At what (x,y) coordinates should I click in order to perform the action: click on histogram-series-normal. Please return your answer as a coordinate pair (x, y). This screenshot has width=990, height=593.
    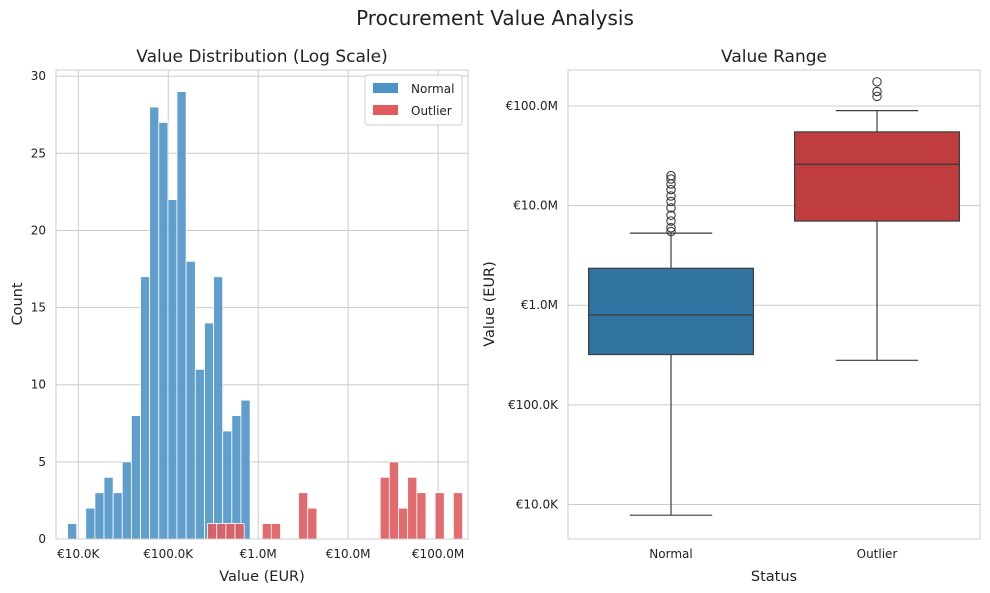
    Looking at the image, I should click on (159, 315).